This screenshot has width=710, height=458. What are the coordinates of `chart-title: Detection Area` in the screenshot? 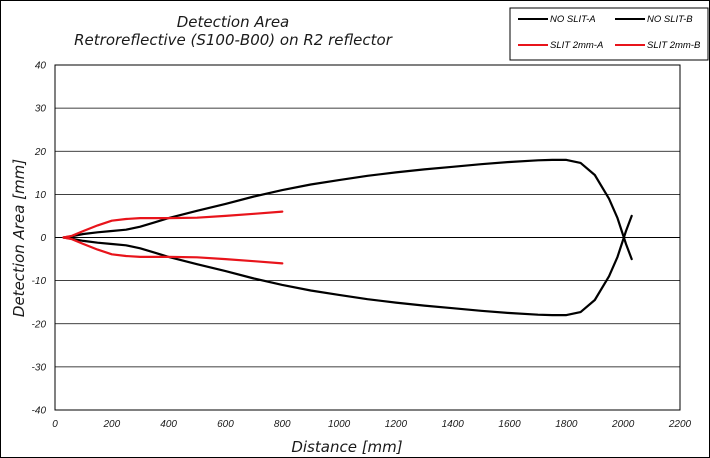 It's located at (233, 22).